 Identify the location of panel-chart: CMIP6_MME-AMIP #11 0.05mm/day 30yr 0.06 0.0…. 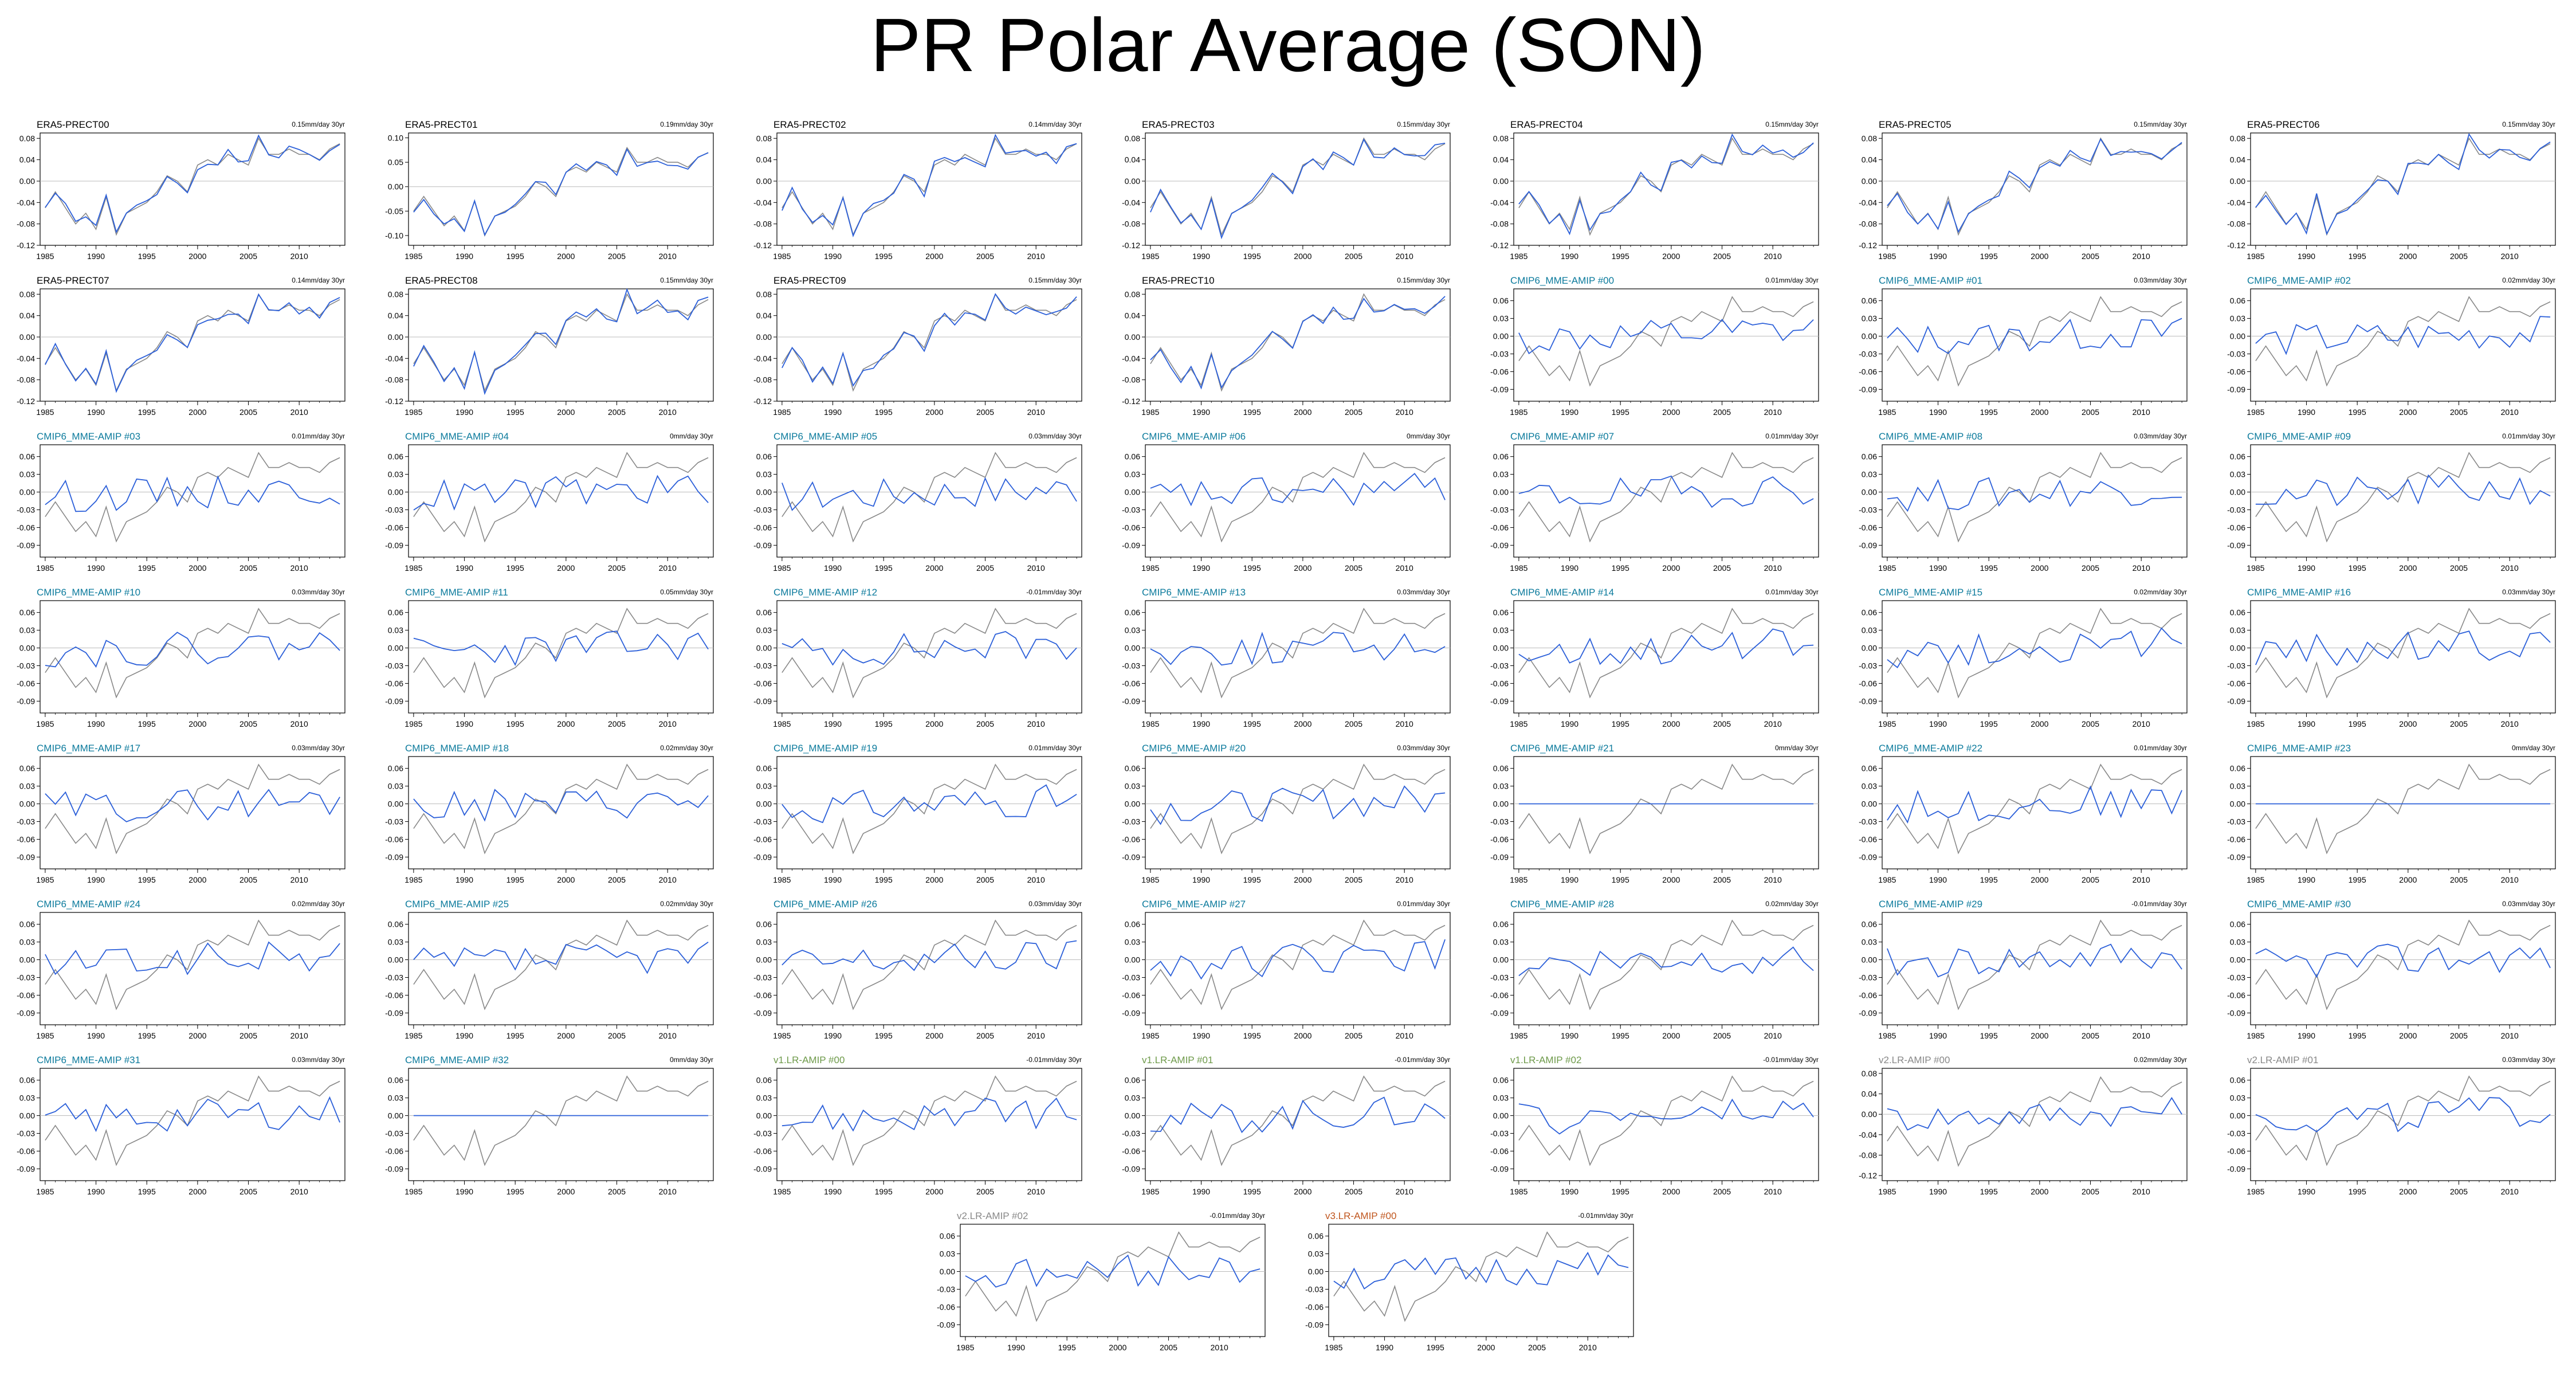
(549, 657).